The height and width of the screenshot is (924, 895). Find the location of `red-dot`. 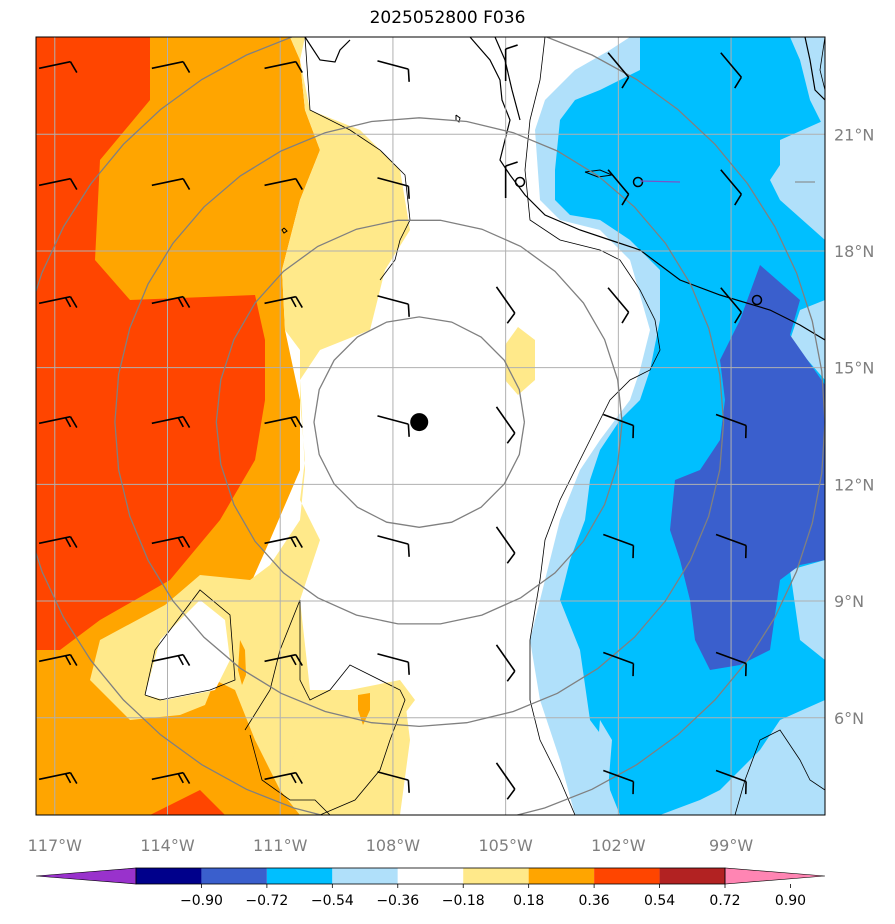

red-dot is located at coordinates (164, 385).